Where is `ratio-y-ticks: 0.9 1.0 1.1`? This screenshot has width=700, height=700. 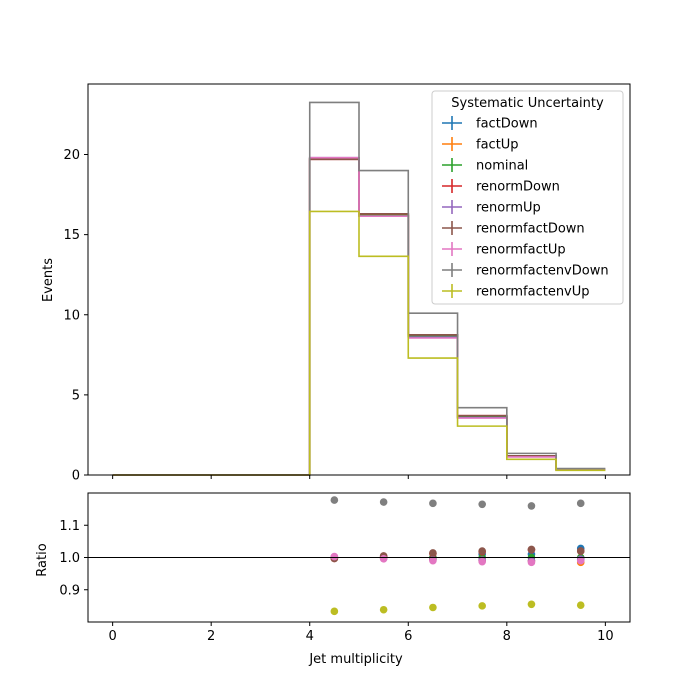 ratio-y-ticks: 0.9 1.0 1.1 is located at coordinates (73, 558).